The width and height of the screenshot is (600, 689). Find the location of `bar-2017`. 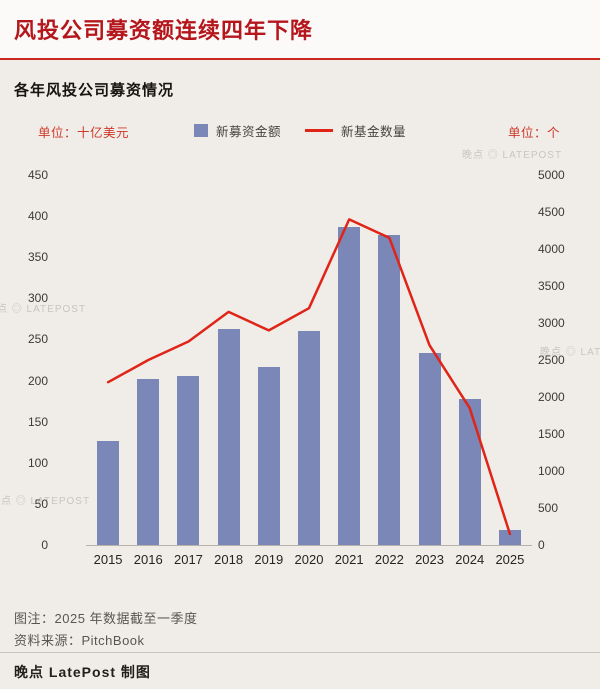

bar-2017 is located at coordinates (188, 460).